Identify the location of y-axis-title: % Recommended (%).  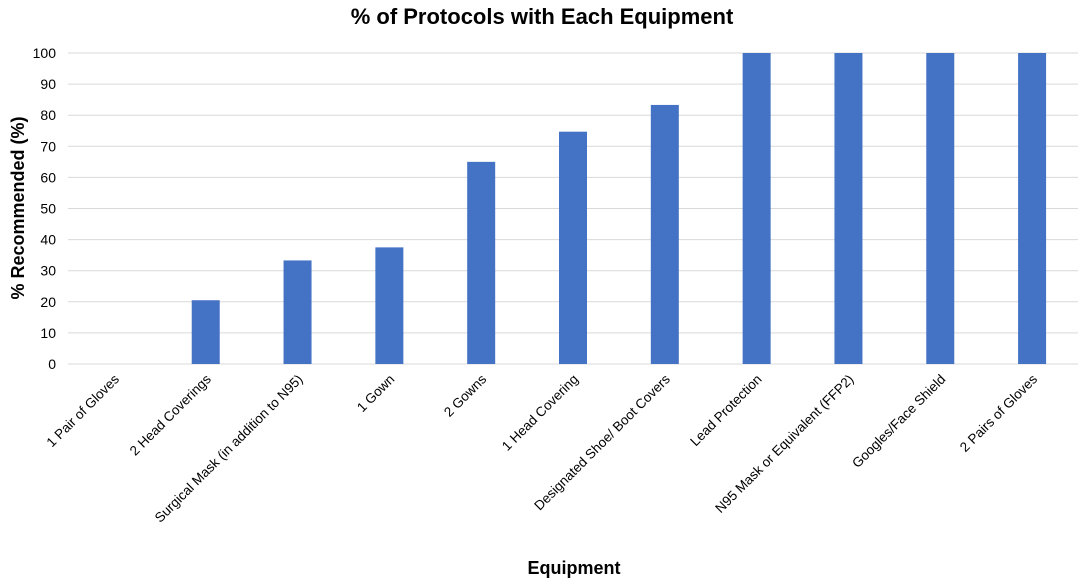
(18, 207).